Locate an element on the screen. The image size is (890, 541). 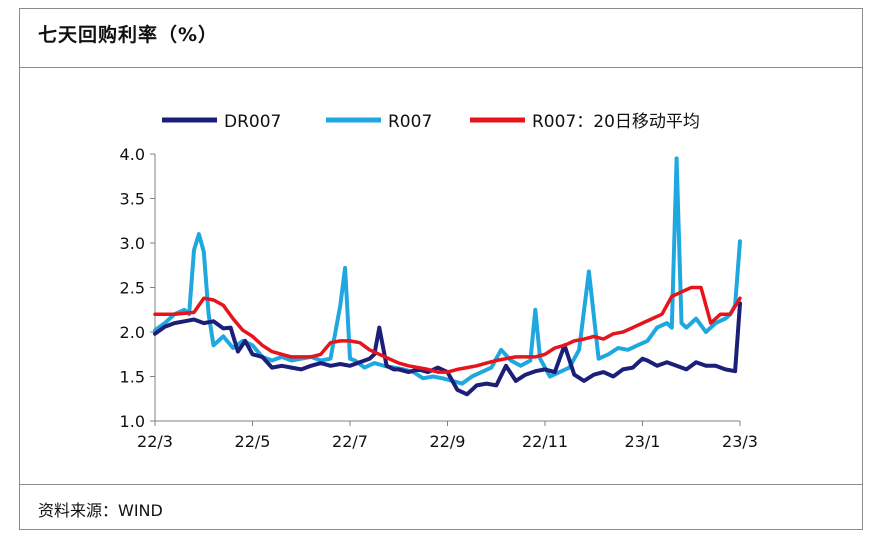
legend-label-0: DR007 is located at coordinates (252, 122).